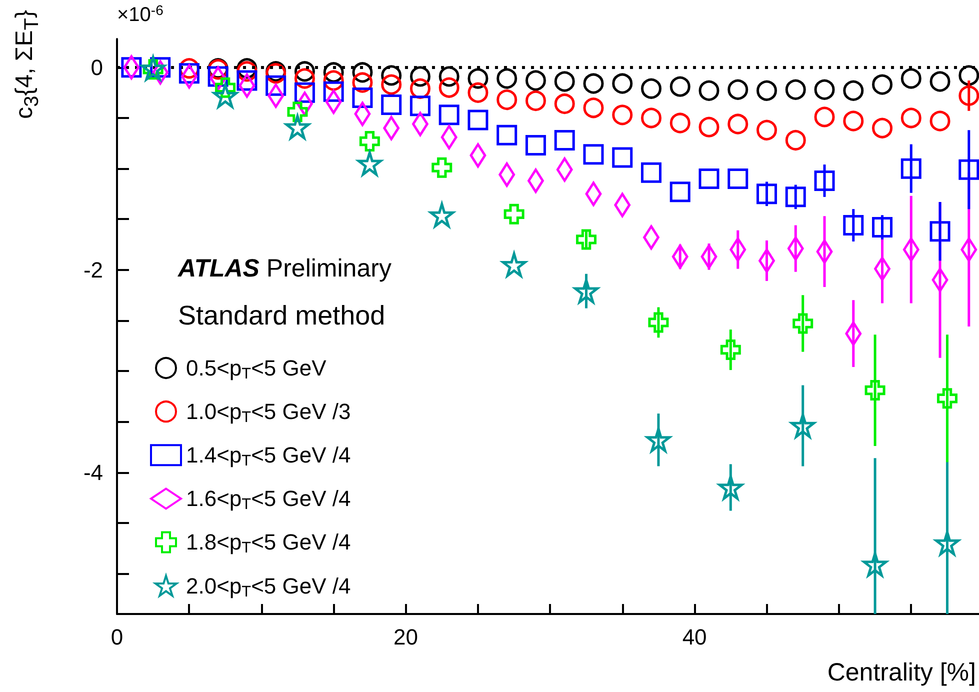 This screenshot has height=692, width=979. I want to click on x-tick-label: 20, so click(406, 637).